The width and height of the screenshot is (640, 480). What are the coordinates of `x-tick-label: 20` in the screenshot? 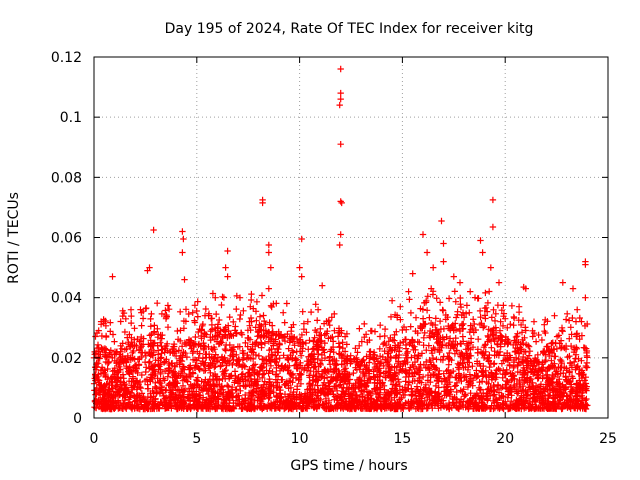 It's located at (505, 439).